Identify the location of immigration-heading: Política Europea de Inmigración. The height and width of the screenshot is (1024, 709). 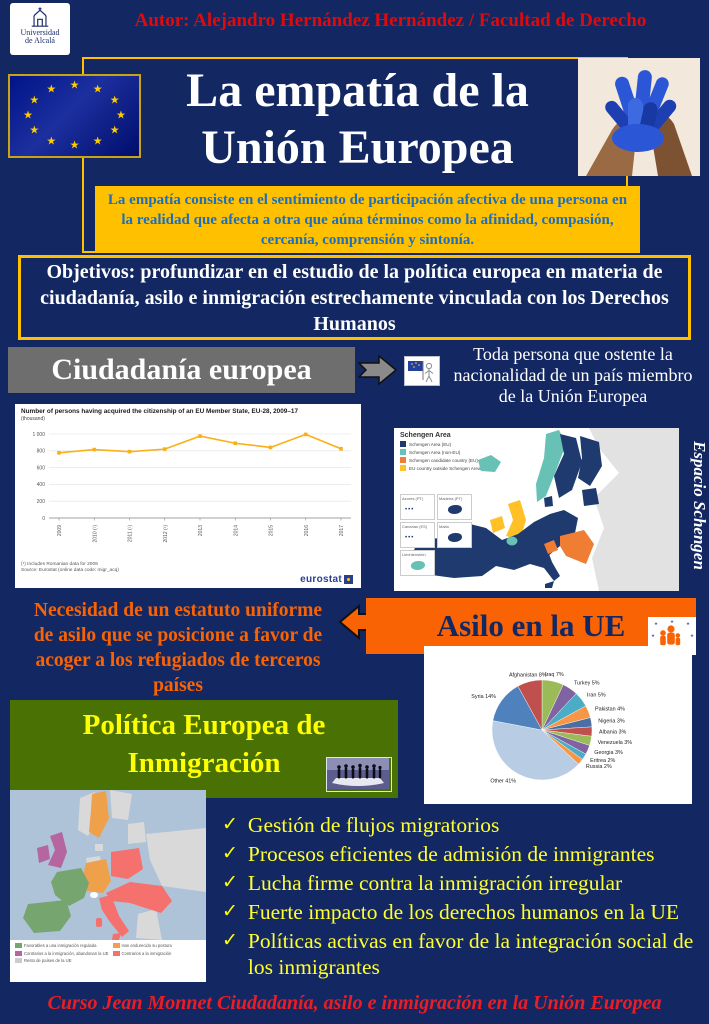
(204, 744).